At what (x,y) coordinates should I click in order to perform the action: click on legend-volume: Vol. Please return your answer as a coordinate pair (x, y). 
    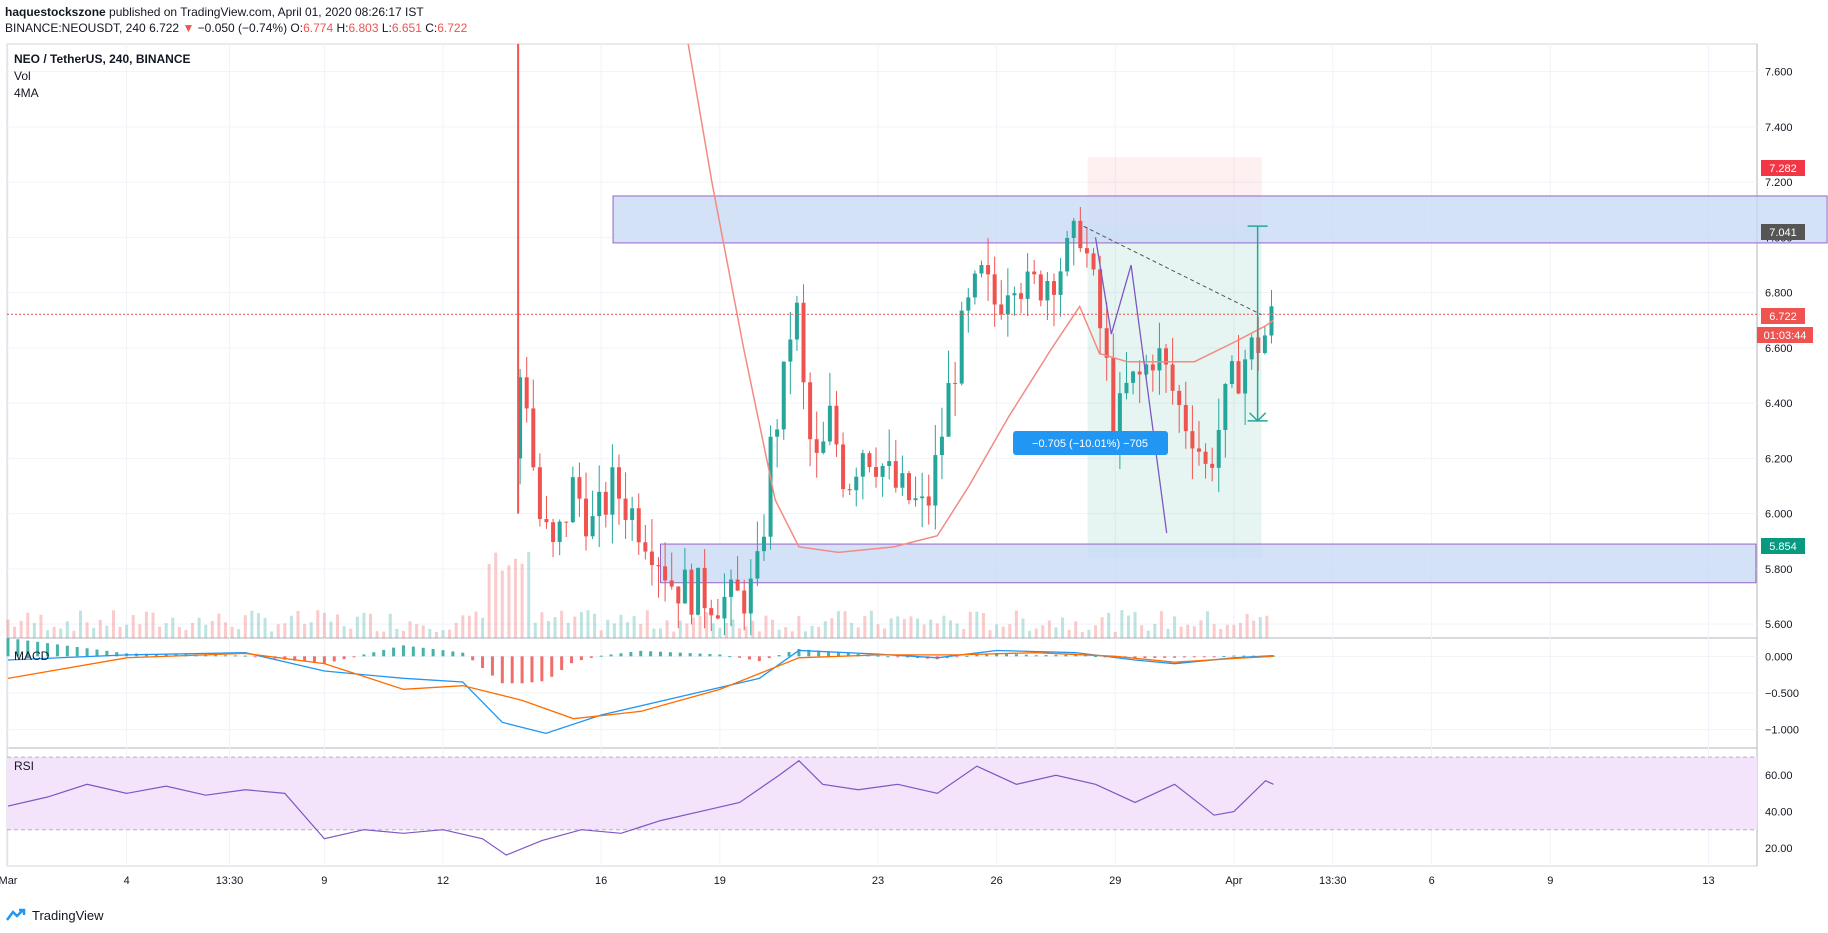
    Looking at the image, I should click on (22, 76).